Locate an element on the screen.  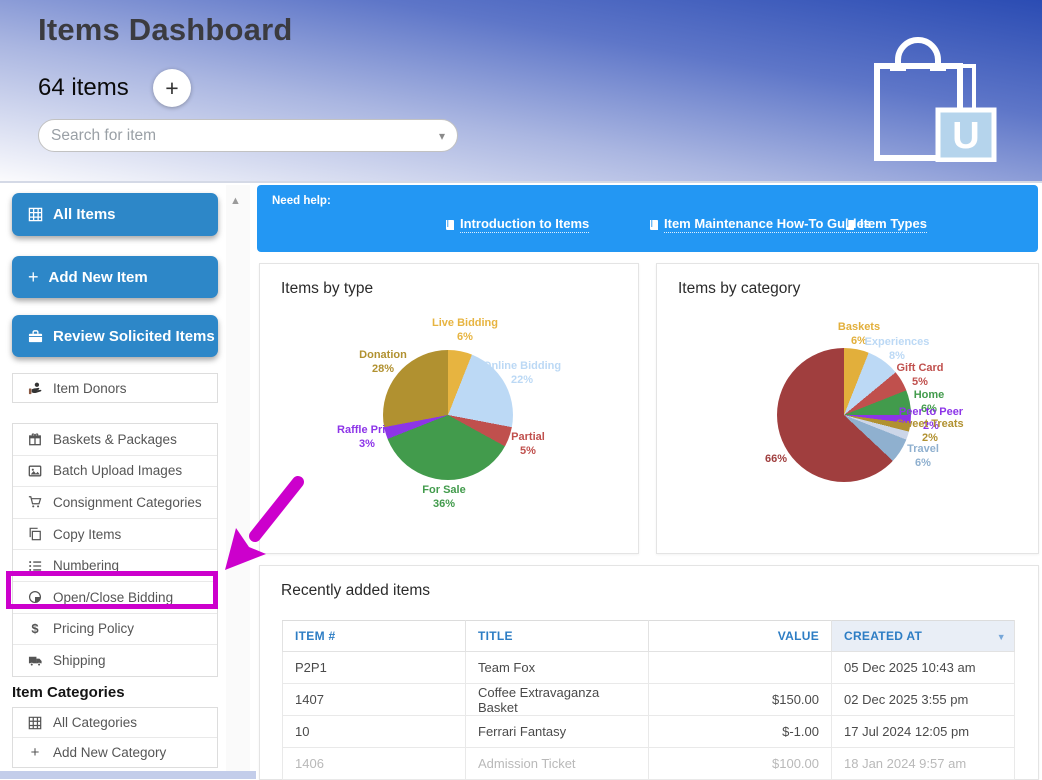
sidebar-item-all-items: All Items is located at coordinates (115, 214).